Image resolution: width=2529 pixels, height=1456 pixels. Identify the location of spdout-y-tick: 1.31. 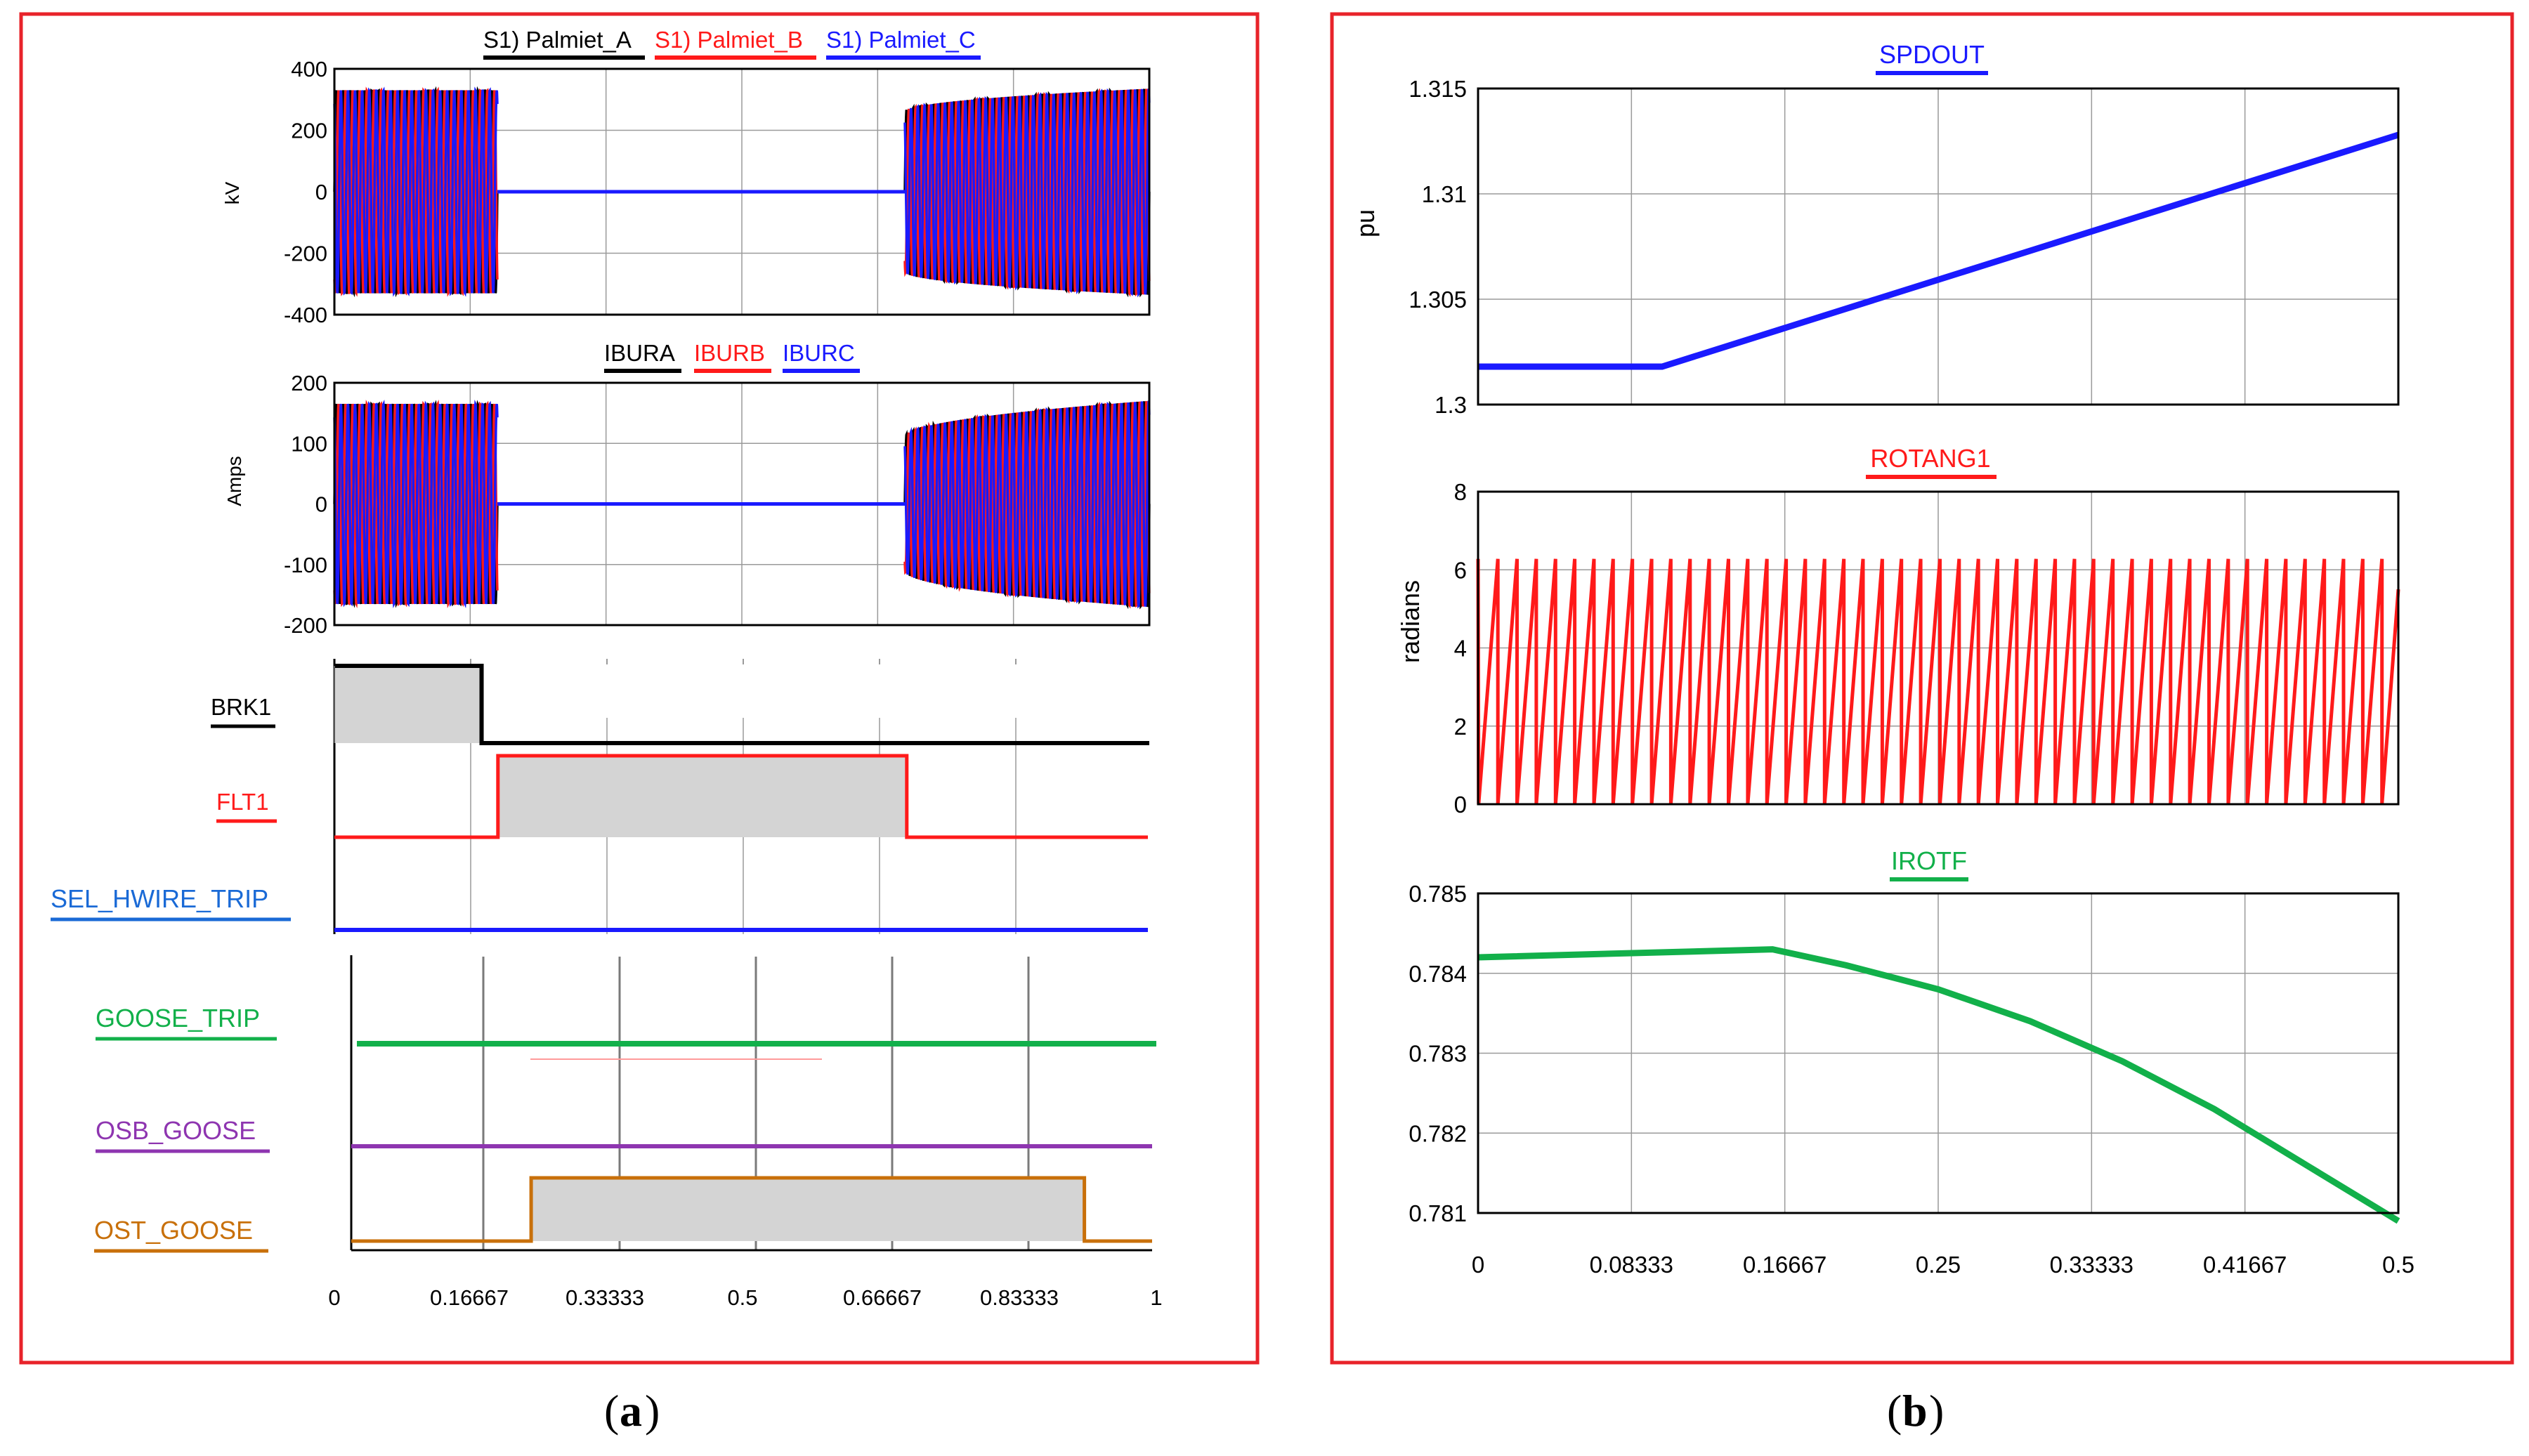
(1445, 194).